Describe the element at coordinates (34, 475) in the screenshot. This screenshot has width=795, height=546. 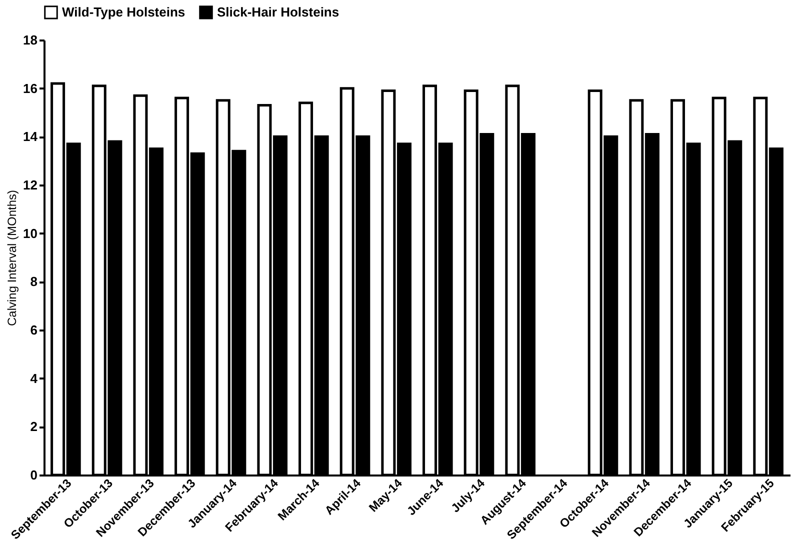
I see `y-tick-label: 0` at that location.